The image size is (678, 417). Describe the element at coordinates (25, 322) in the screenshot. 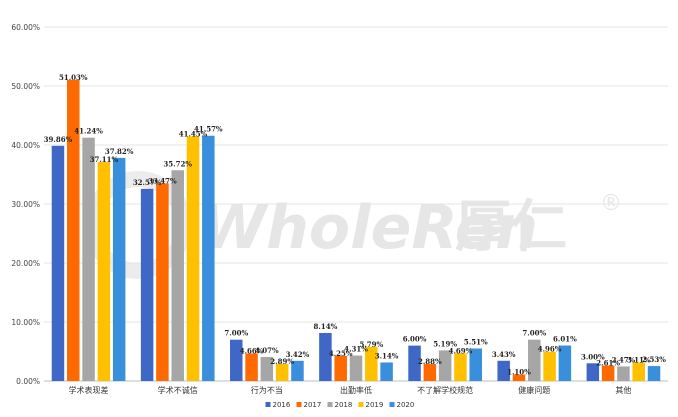

I see `y-tick-label: 10.00%` at that location.